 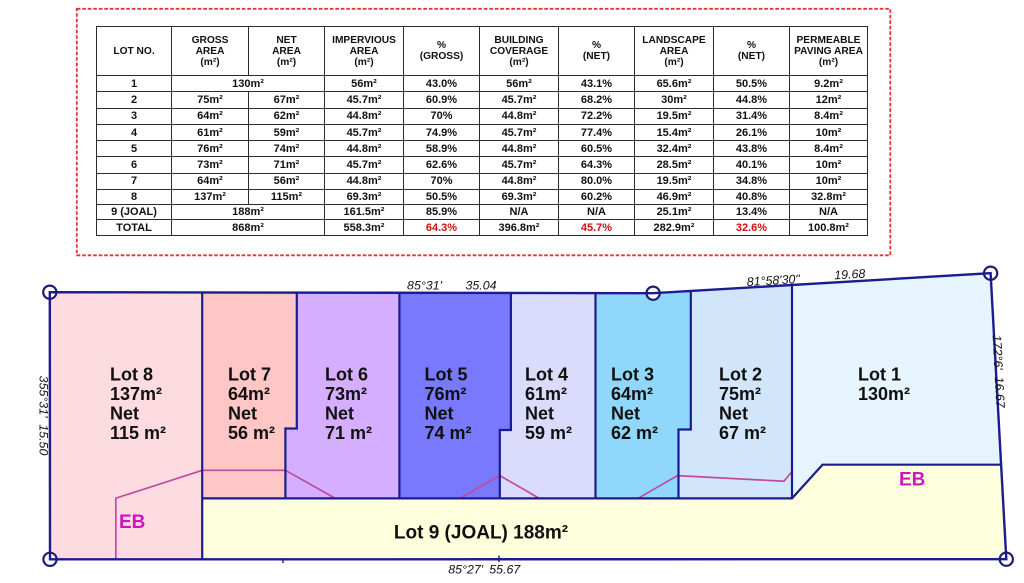 What do you see at coordinates (466, 570) in the screenshot?
I see `svg-text: 85°27'` at bounding box center [466, 570].